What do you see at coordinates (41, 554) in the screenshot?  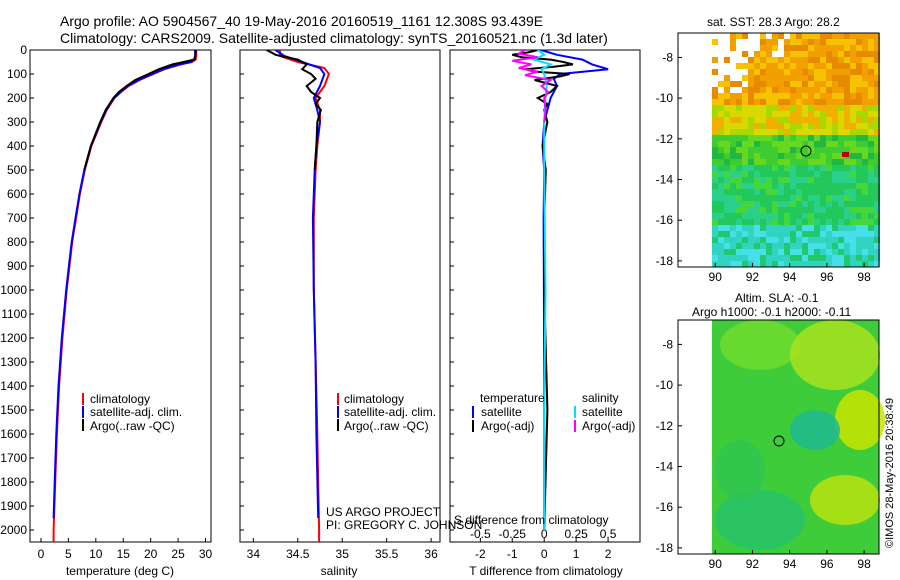 I see `x-tick-label: 0` at bounding box center [41, 554].